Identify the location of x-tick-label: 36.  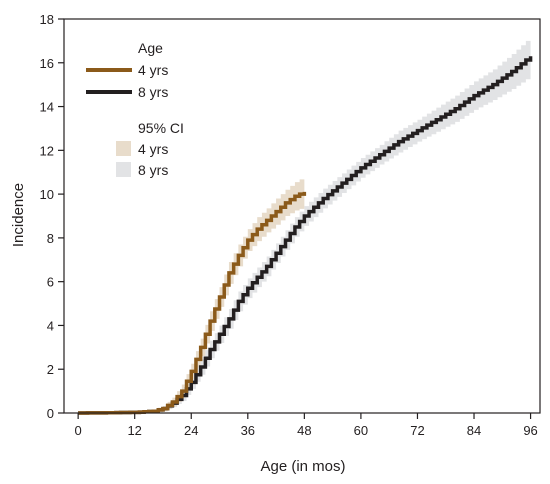
(248, 430).